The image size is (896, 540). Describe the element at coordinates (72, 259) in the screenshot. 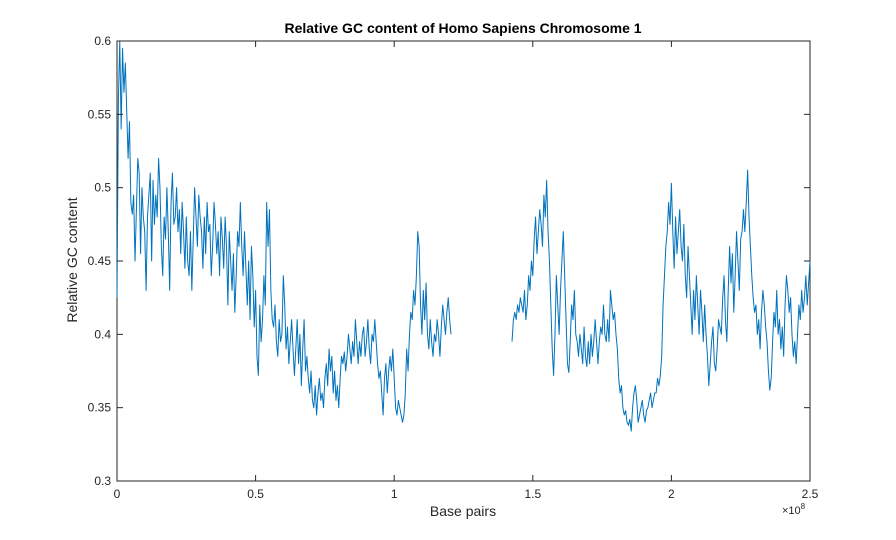

I see `y-axis-label: Relative GC content` at that location.